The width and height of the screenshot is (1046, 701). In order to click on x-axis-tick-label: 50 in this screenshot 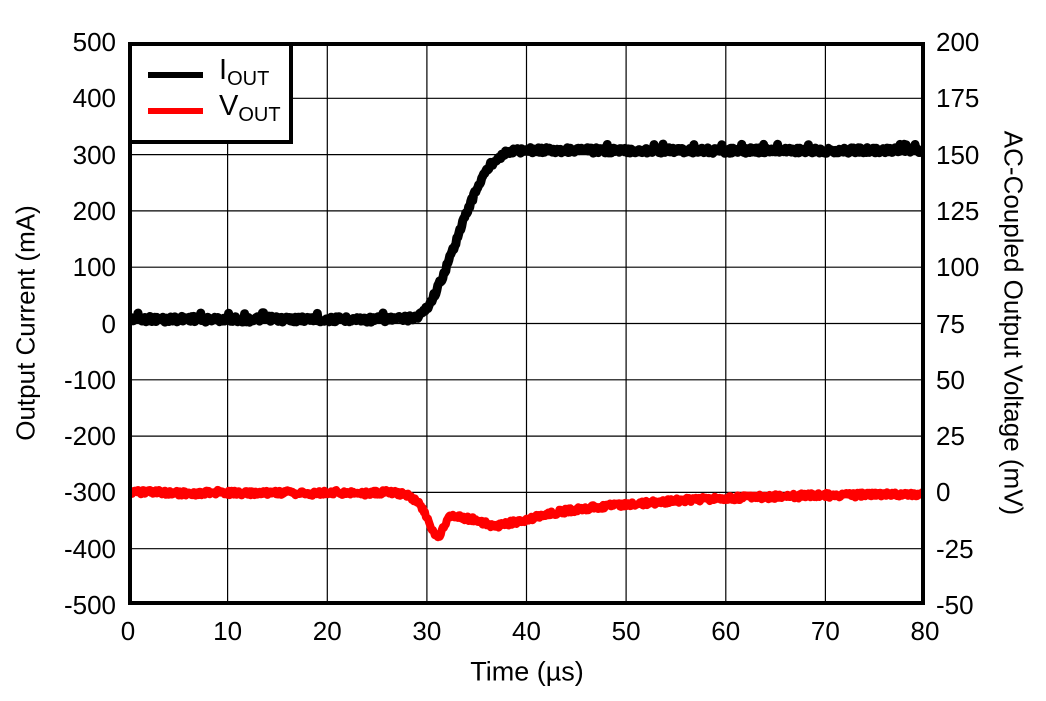, I will do `click(626, 631)`.